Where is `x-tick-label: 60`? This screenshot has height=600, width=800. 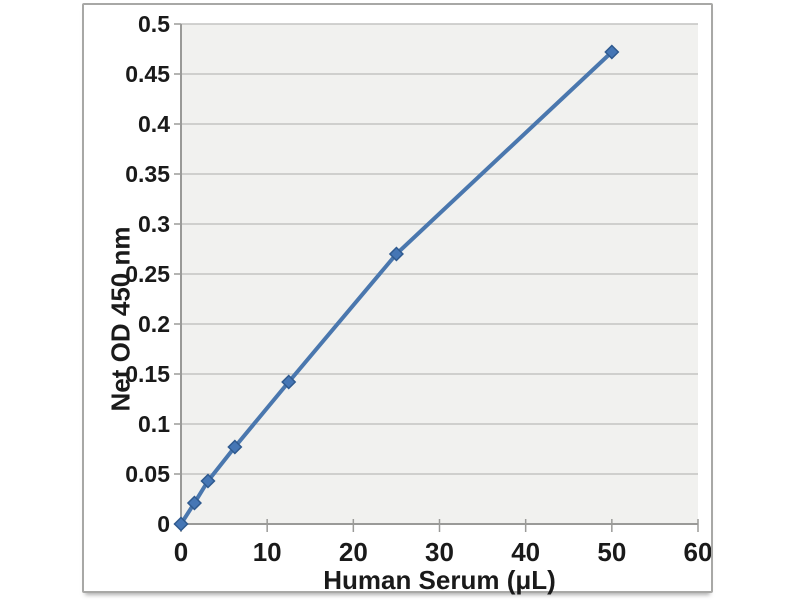 x-tick-label: 60 is located at coordinates (697, 552).